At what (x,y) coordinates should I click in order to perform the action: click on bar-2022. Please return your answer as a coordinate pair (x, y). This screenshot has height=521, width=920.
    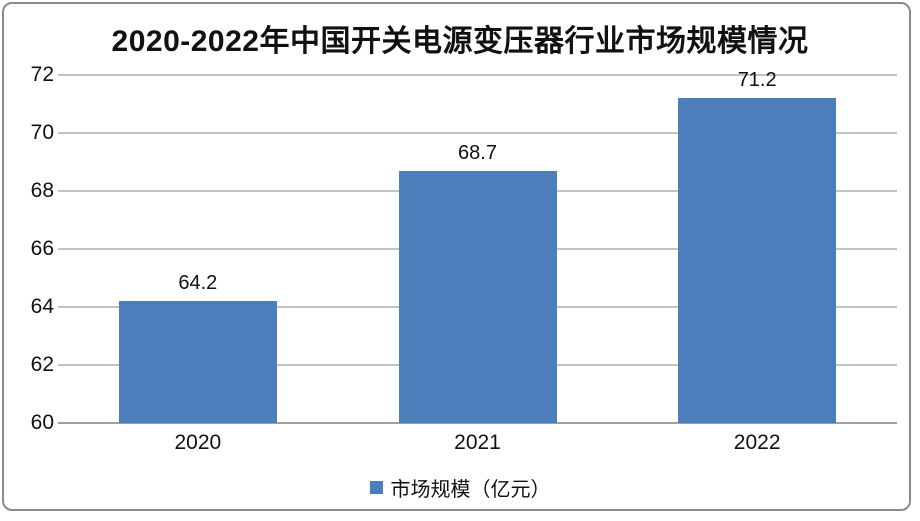
    Looking at the image, I should click on (757, 260).